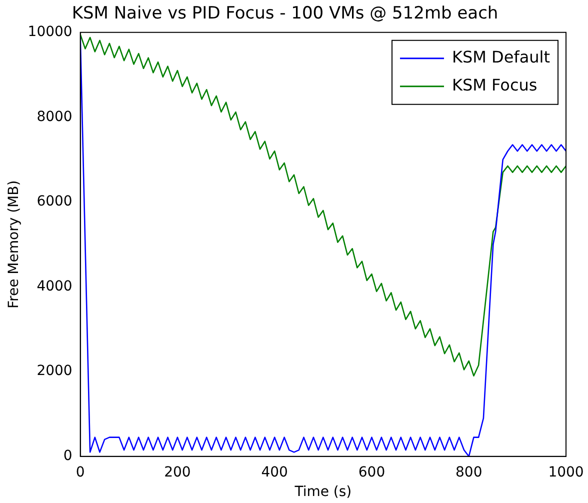  Describe the element at coordinates (177, 472) in the screenshot. I see `x-tick-label: 200` at that location.